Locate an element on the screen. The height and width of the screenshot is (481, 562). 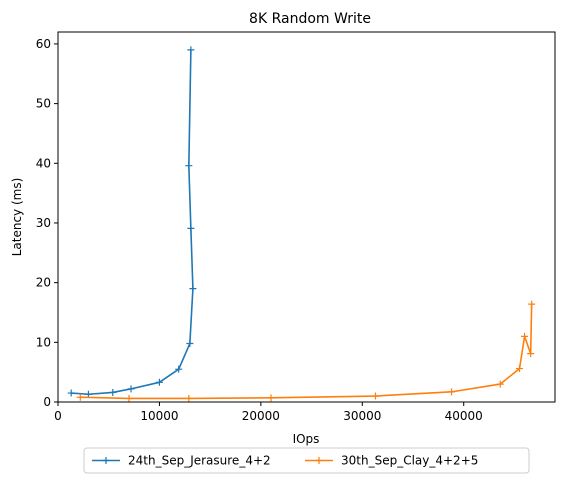
y-tick-label: 20 is located at coordinates (43, 283).